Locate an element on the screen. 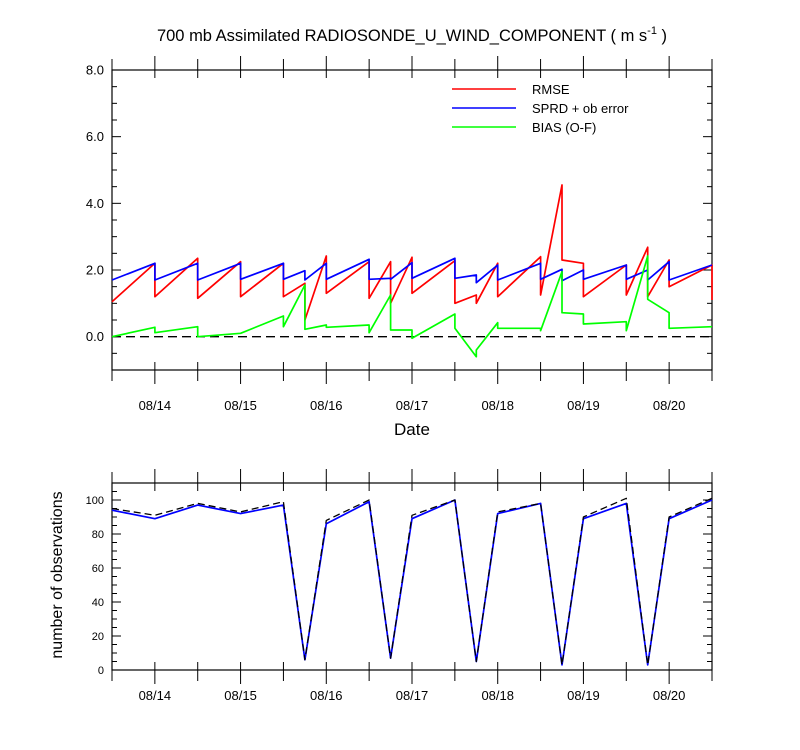 This screenshot has width=800, height=750. top-series-rmse is located at coordinates (412, 252).